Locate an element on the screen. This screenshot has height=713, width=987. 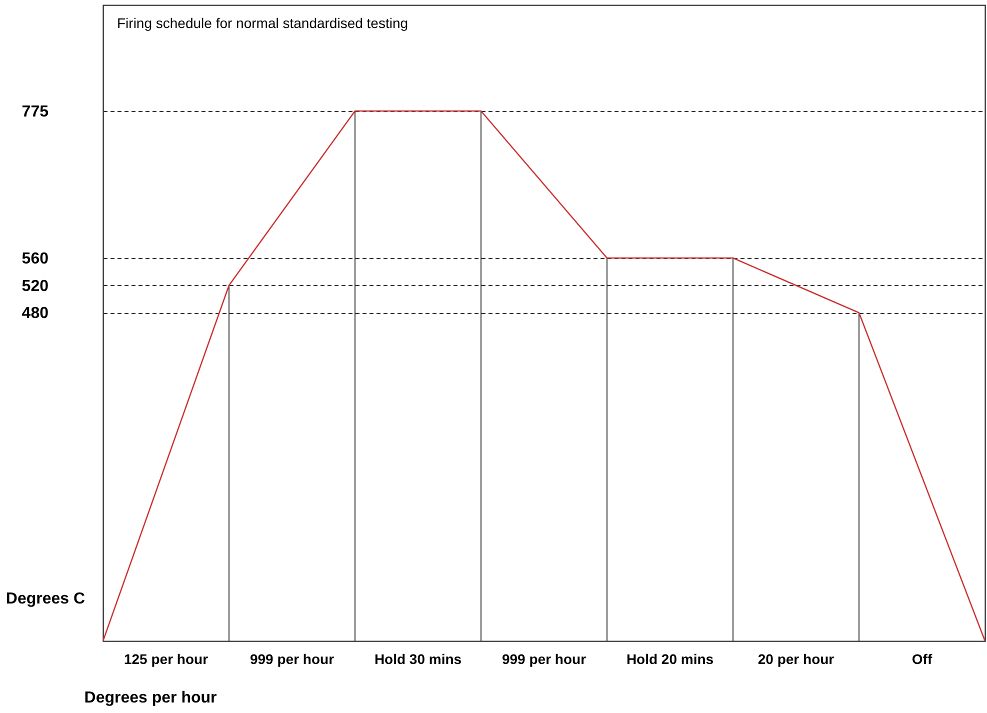
text: 125 per hour is located at coordinates (166, 659).